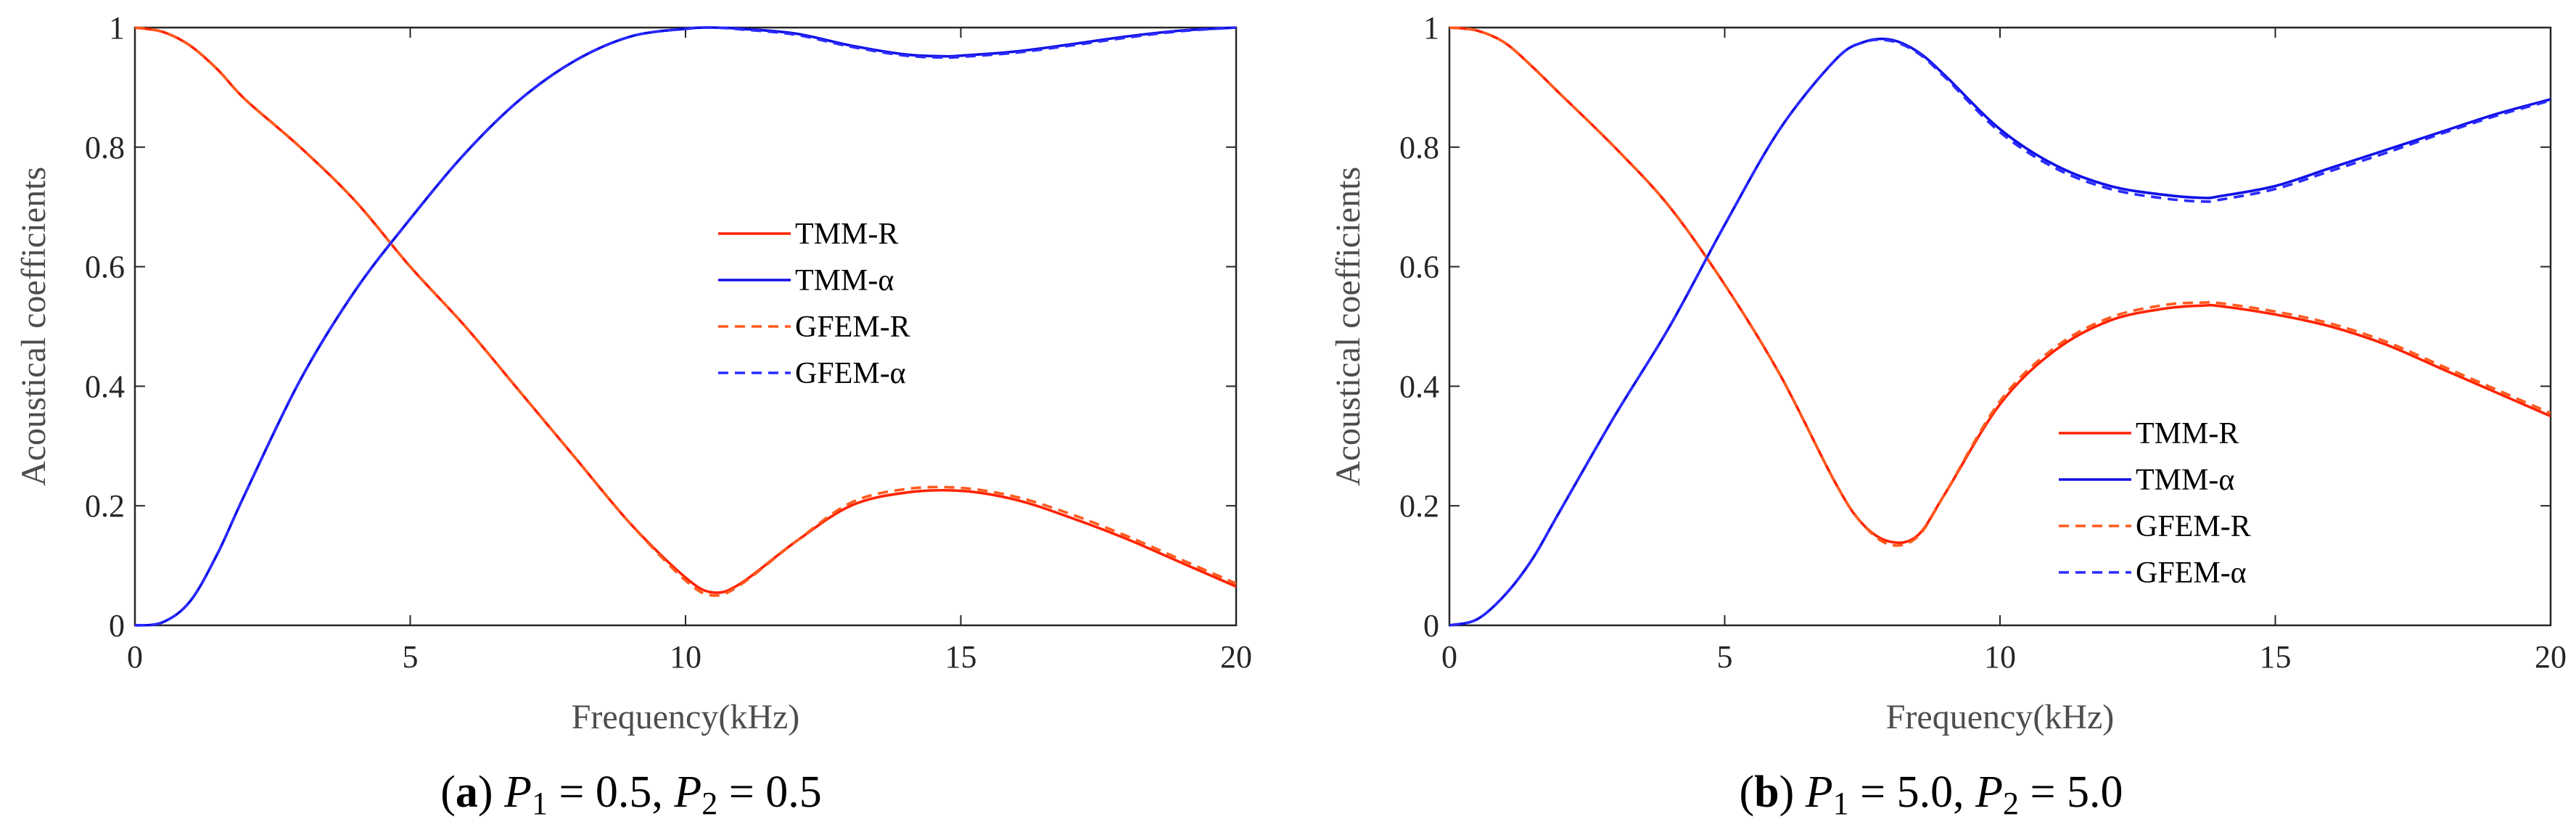 The image size is (2576, 835). Describe the element at coordinates (631, 795) in the screenshot. I see `panel-caption: (a) P1 = 0.5, P2 = 0.5` at that location.